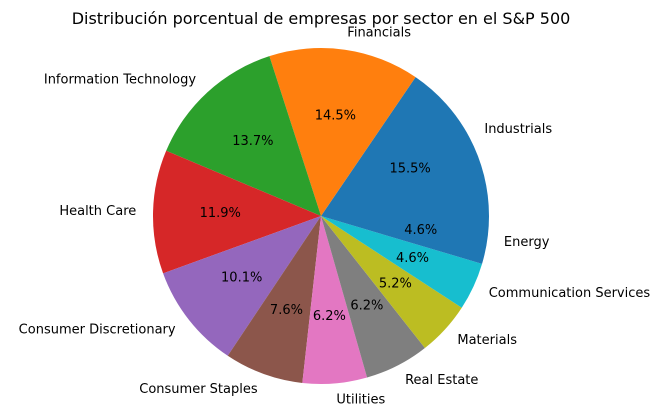 The image size is (672, 418). Describe the element at coordinates (395, 284) in the screenshot. I see `slice-percent-label: 5.2%` at that location.